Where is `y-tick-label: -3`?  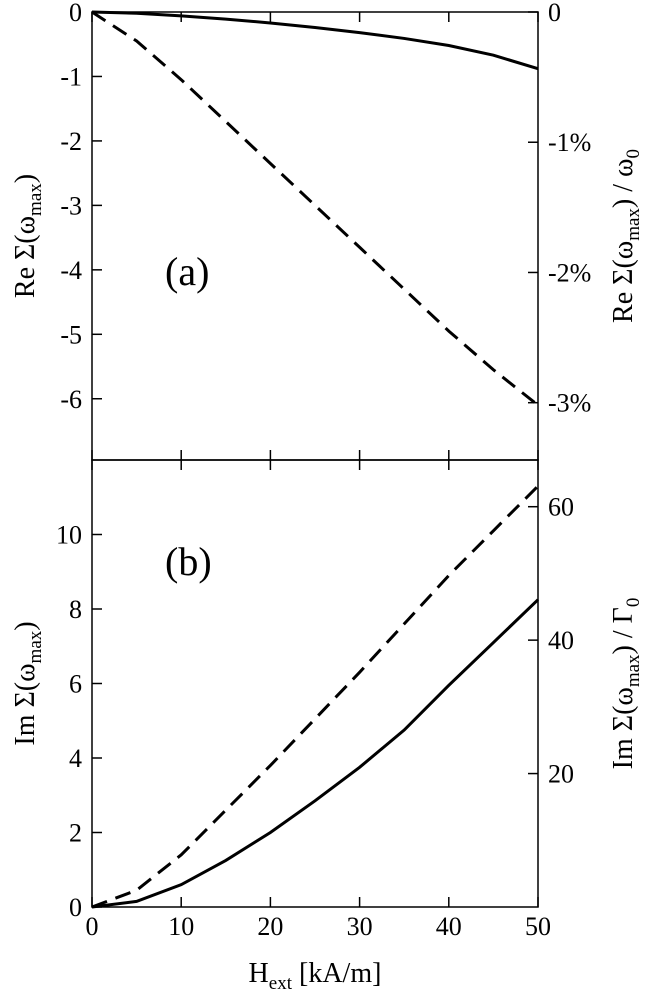
y-tick-label: -3 is located at coordinates (71, 205).